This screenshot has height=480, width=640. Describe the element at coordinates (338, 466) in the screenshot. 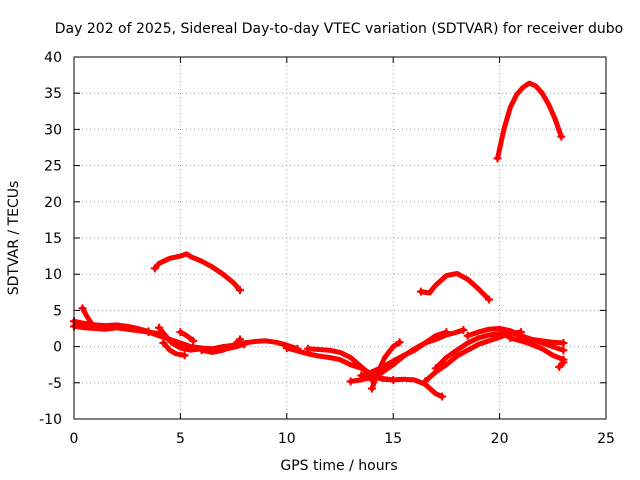

I see `x-axis-label: GPS time / hours` at that location.